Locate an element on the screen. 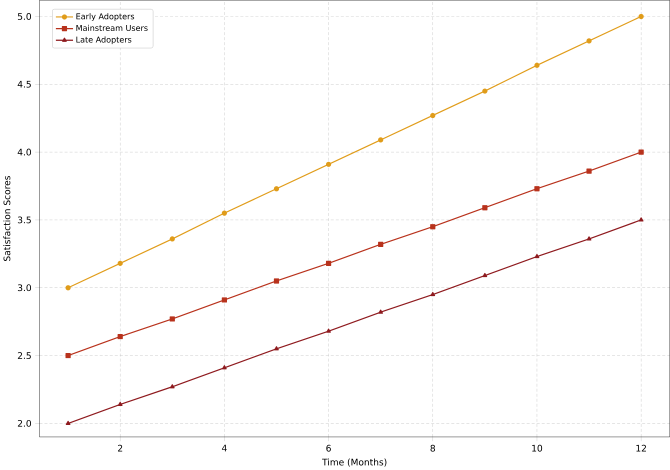 The height and width of the screenshot is (470, 670). legend-label: Late Adopters is located at coordinates (104, 40).